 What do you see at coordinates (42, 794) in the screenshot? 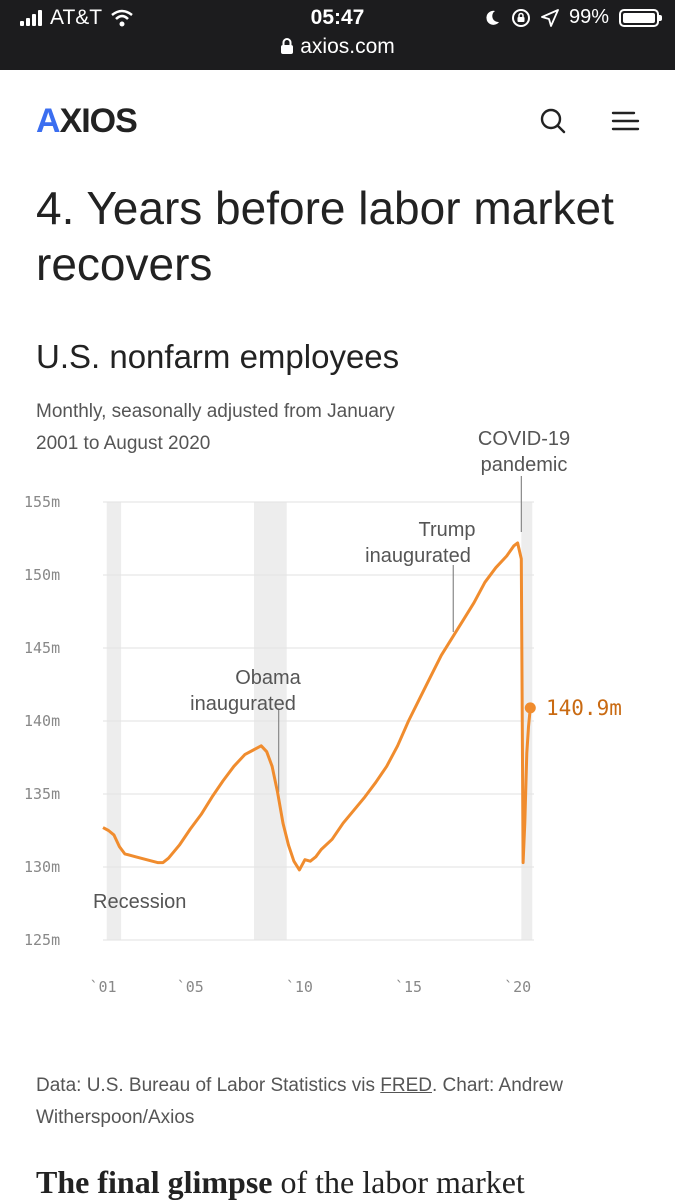
I see `y-tick-label: 135m` at bounding box center [42, 794].